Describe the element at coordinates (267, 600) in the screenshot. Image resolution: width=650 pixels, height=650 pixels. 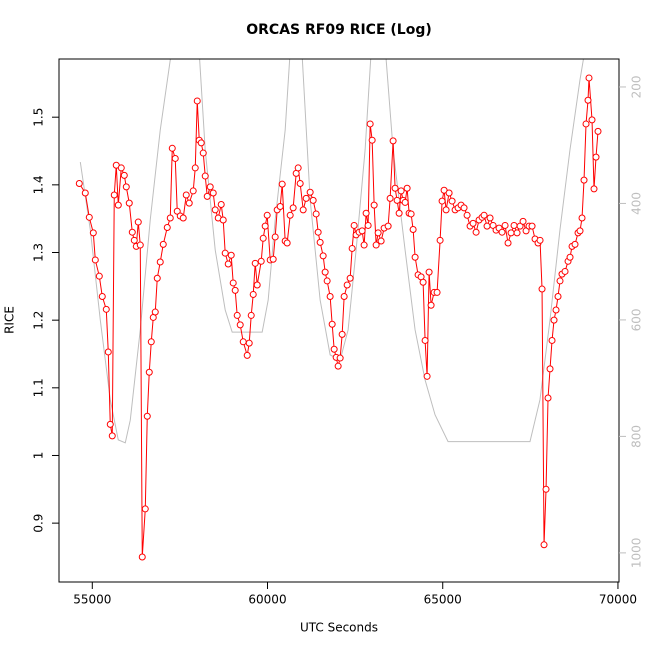
I see `x-tick-label: 60000` at that location.